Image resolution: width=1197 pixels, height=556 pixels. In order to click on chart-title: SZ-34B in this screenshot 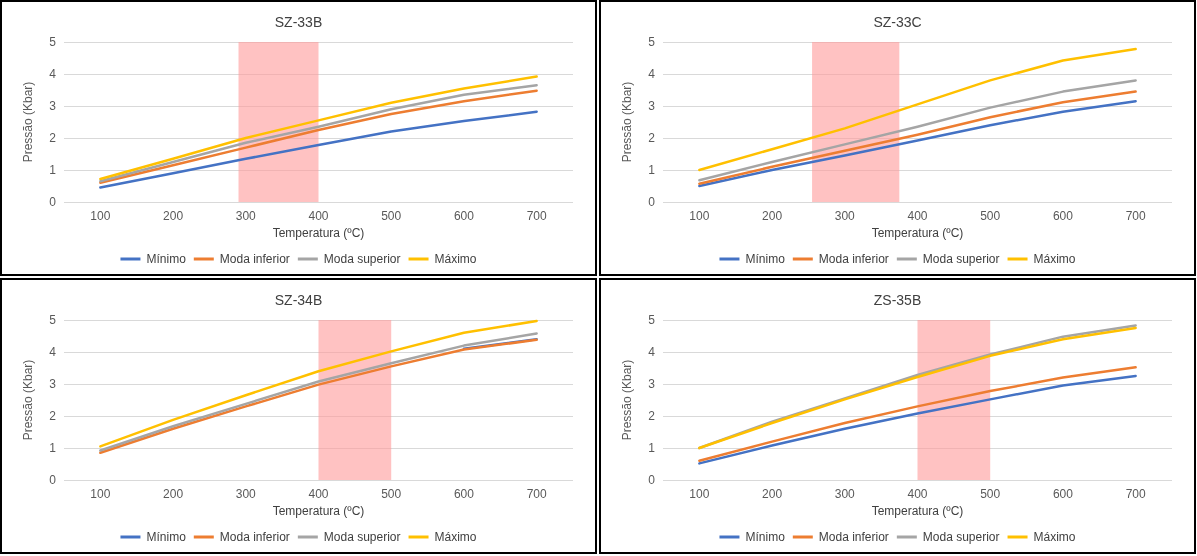, I will do `click(298, 300)`.